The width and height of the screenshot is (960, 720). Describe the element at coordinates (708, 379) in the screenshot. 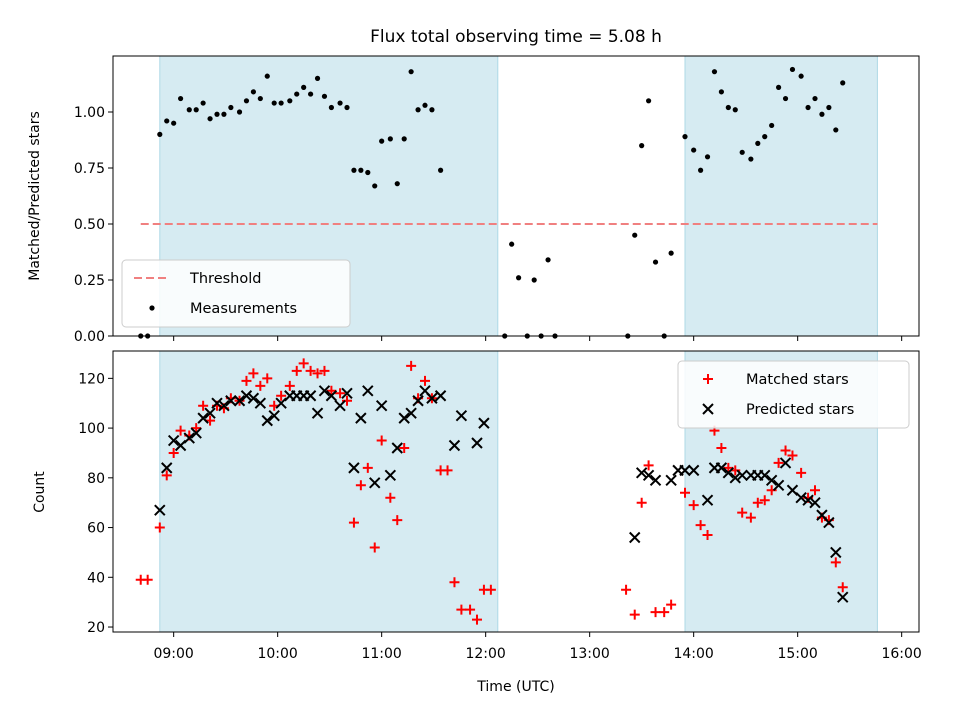

I see `legend-matched-swatch` at that location.